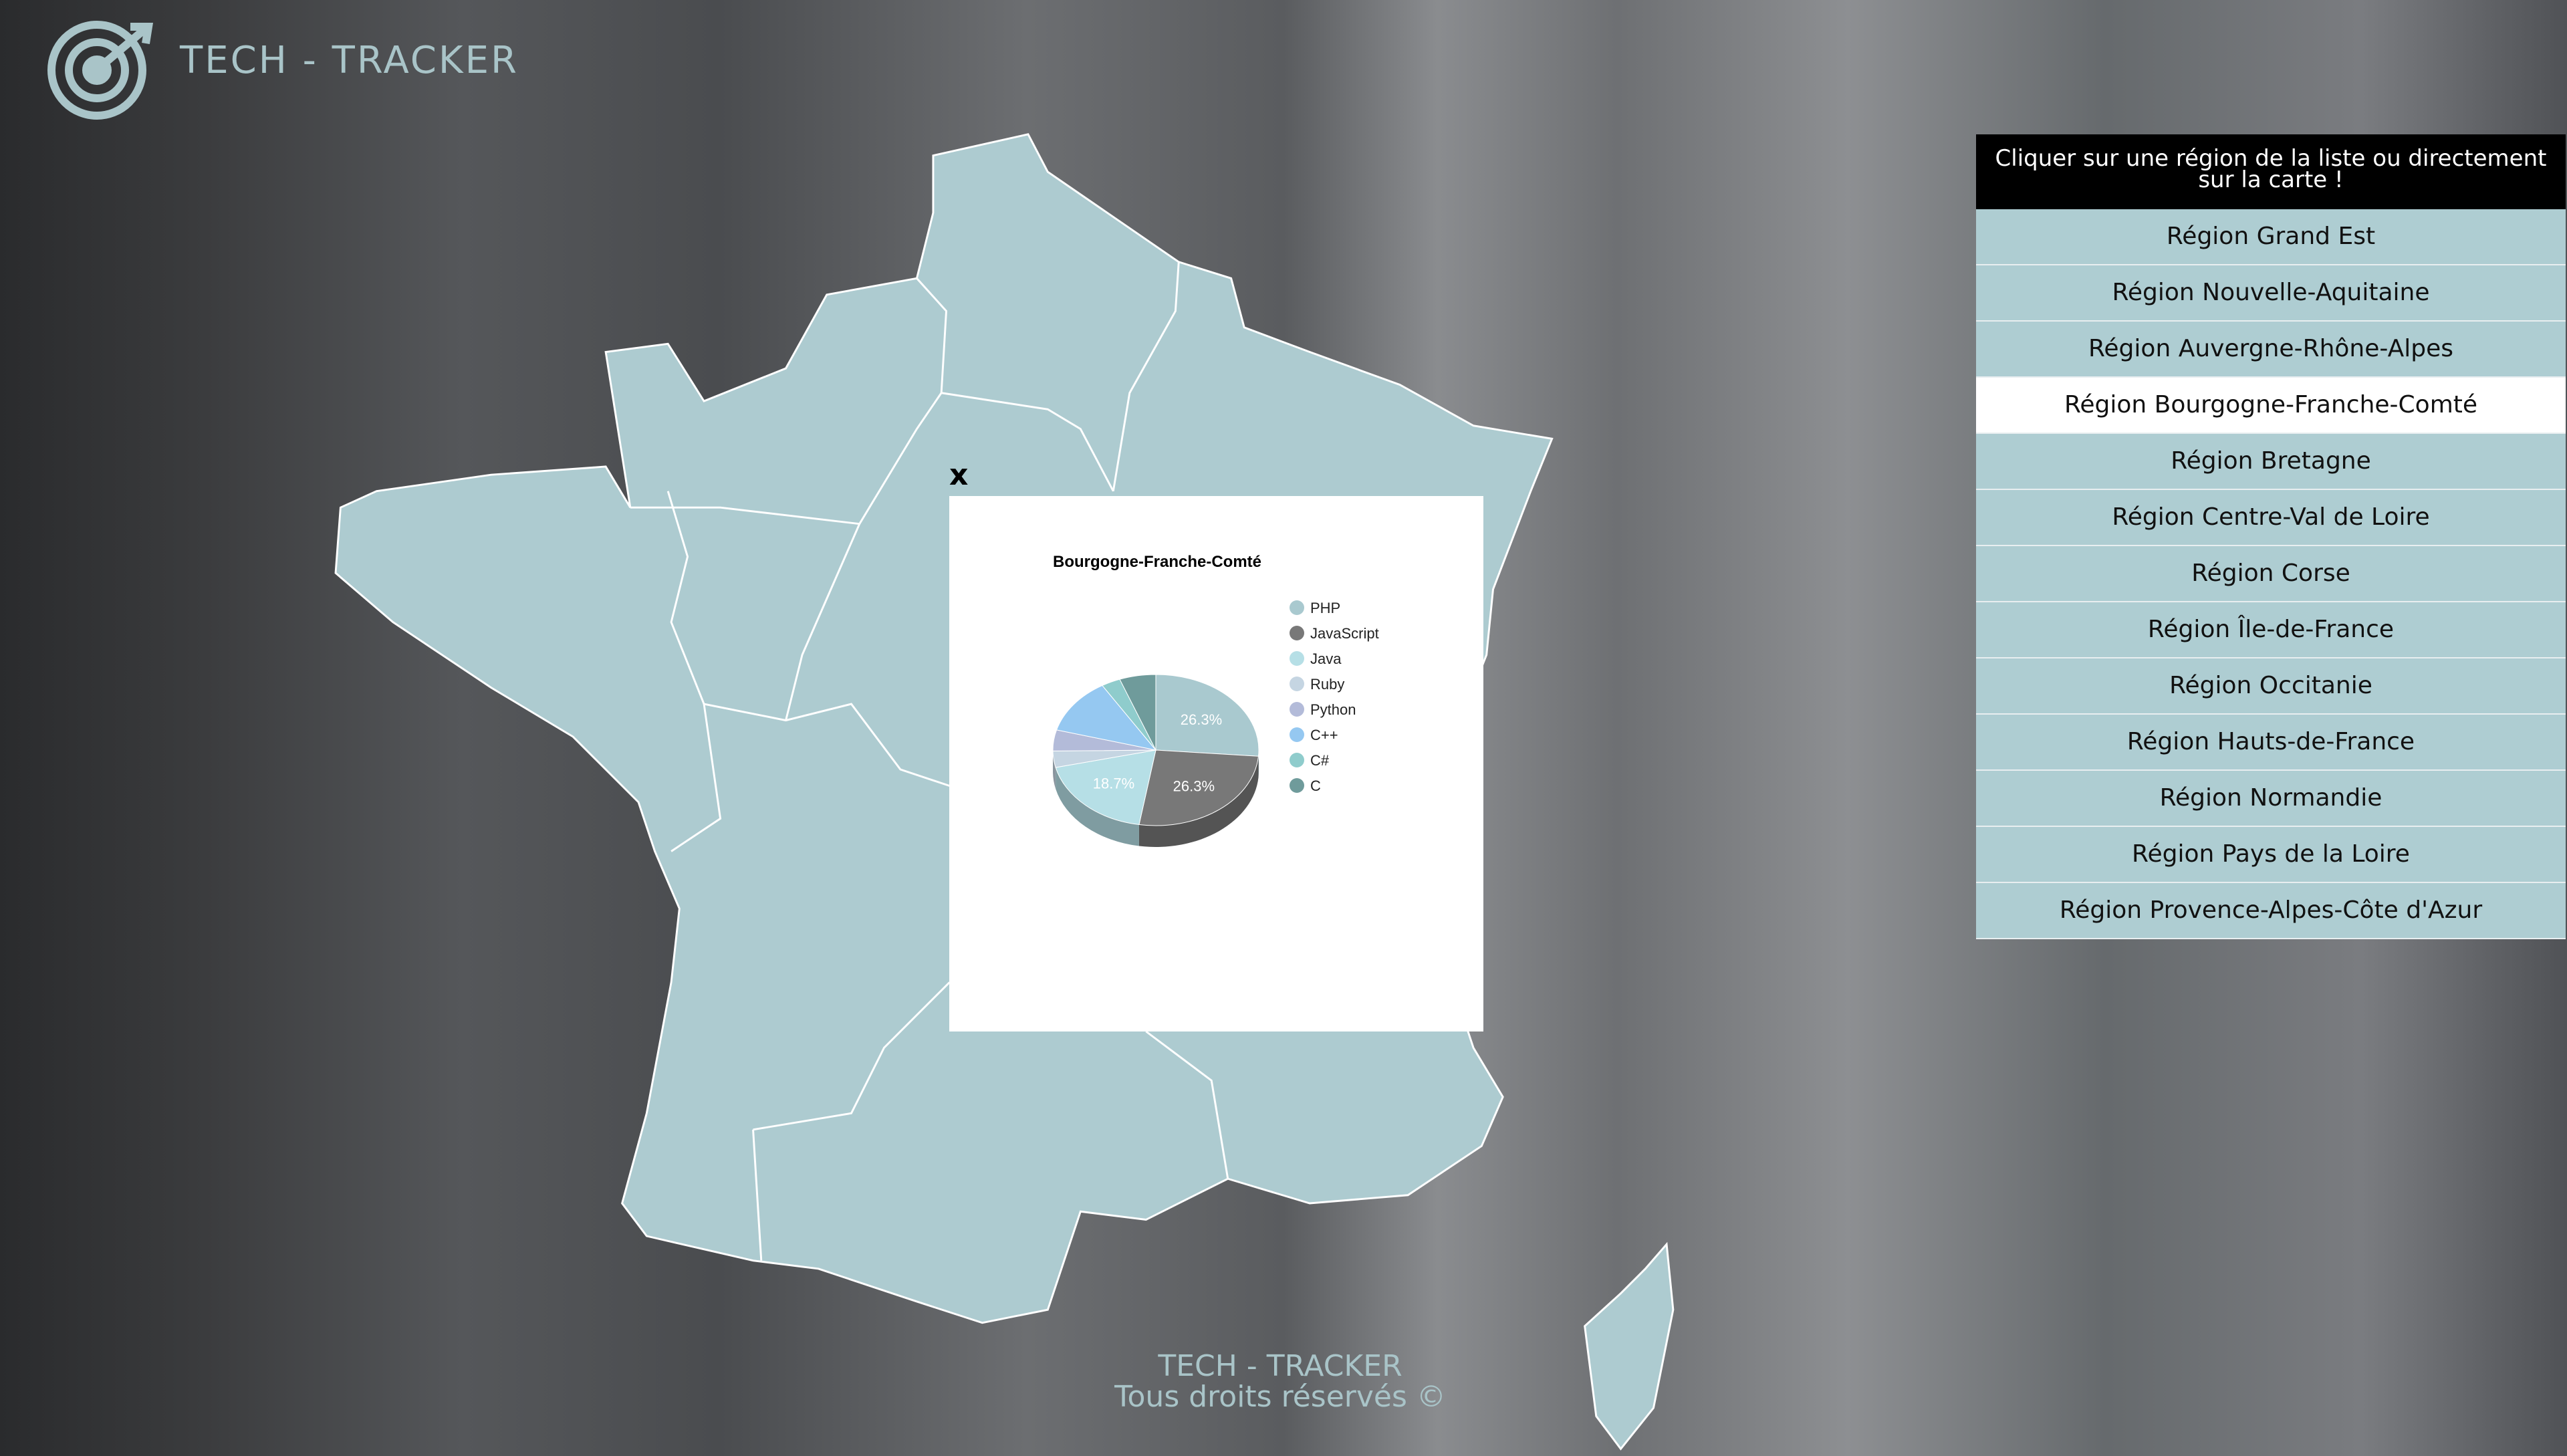  Describe the element at coordinates (2271, 462) in the screenshot. I see `region-item: Région Bretagne` at that location.